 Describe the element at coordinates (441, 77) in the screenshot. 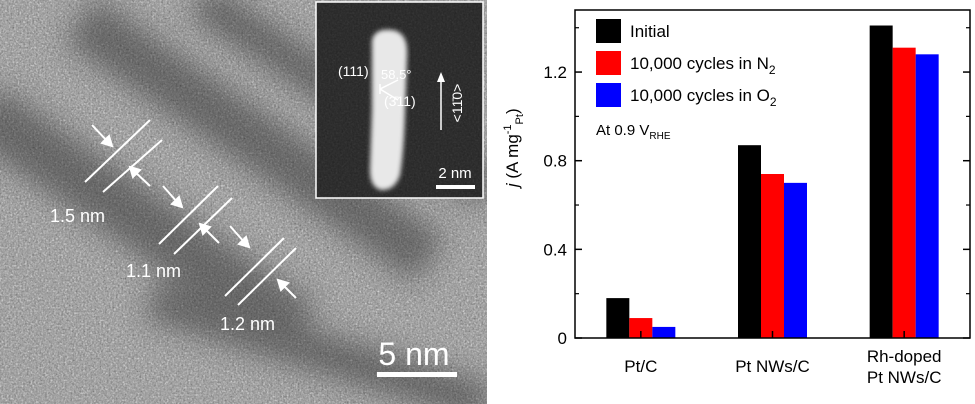

I see `arrow-up-icon` at that location.